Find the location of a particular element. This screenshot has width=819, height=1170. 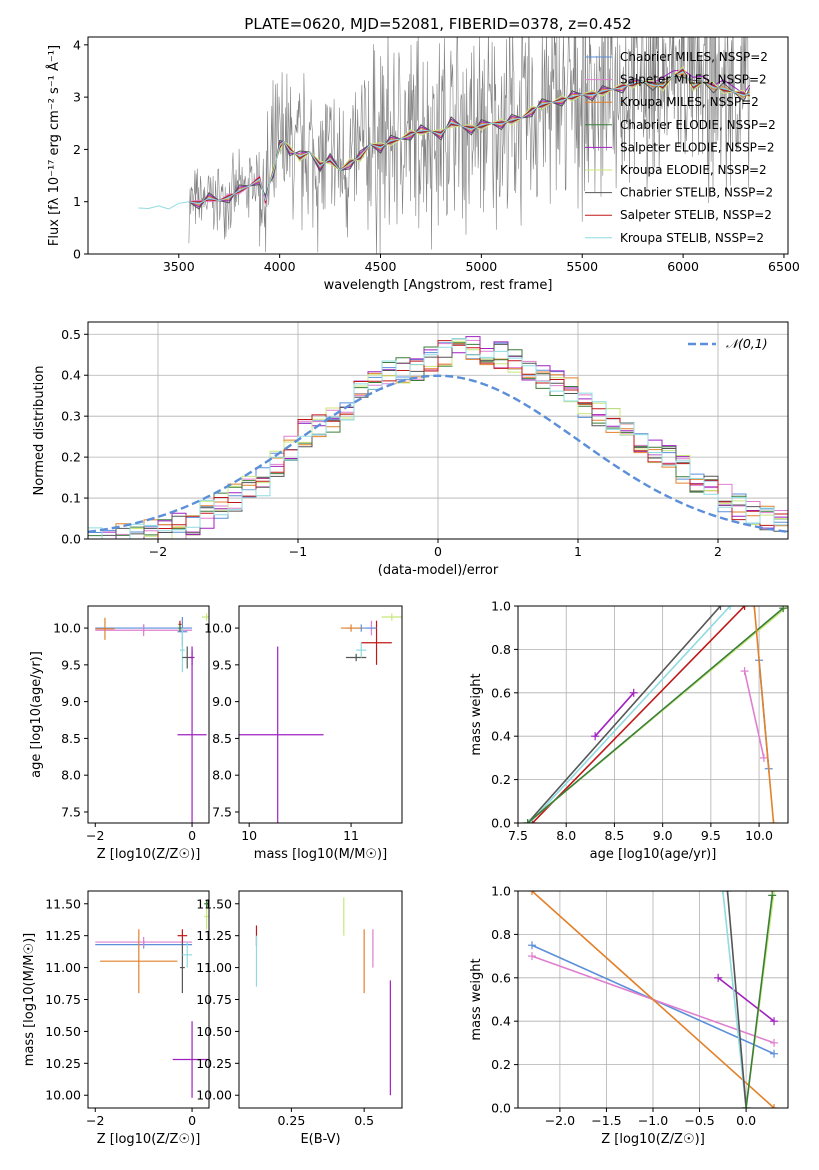

y-tick-label: 11.00 is located at coordinates (63, 967).